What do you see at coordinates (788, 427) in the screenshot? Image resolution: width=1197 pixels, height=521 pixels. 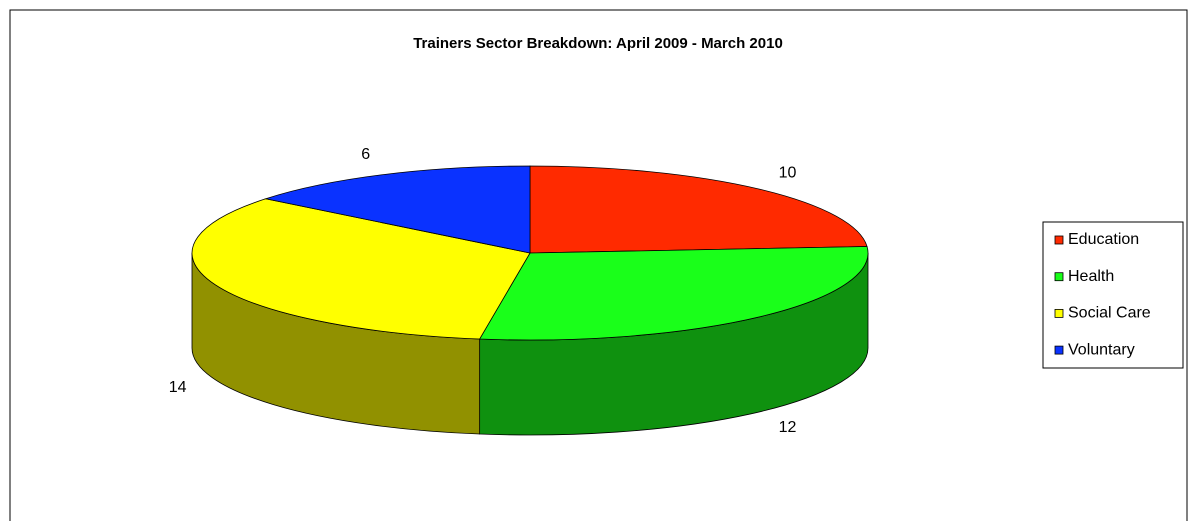 I see `data-label: 12` at bounding box center [788, 427].